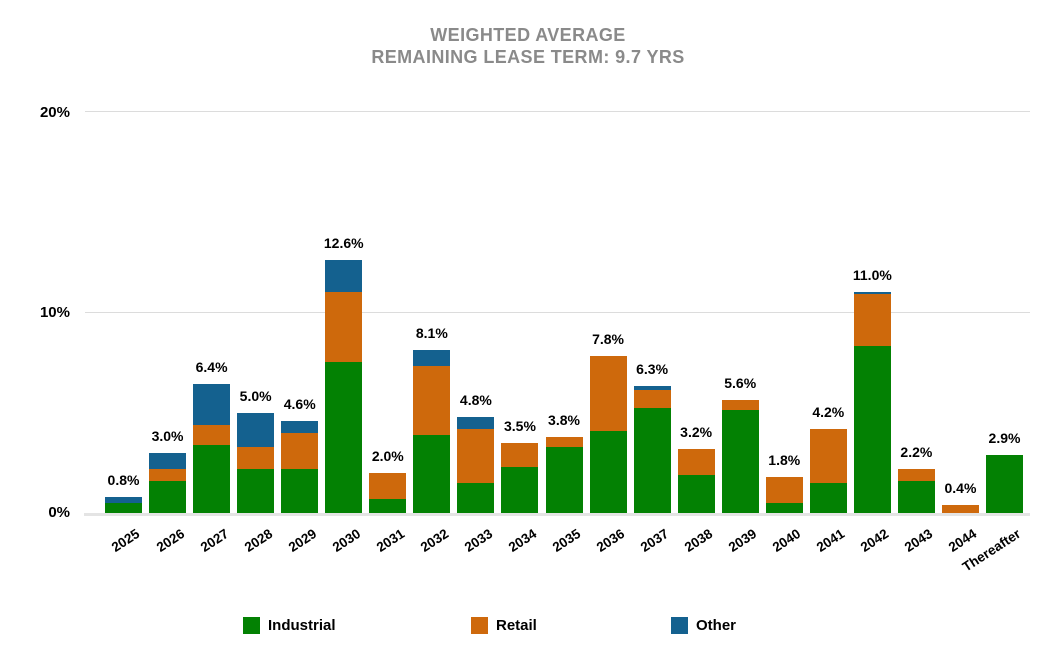 The height and width of the screenshot is (672, 1056). Describe the element at coordinates (299, 403) in the screenshot. I see `bar-value-label-2029: 4.6%` at that location.